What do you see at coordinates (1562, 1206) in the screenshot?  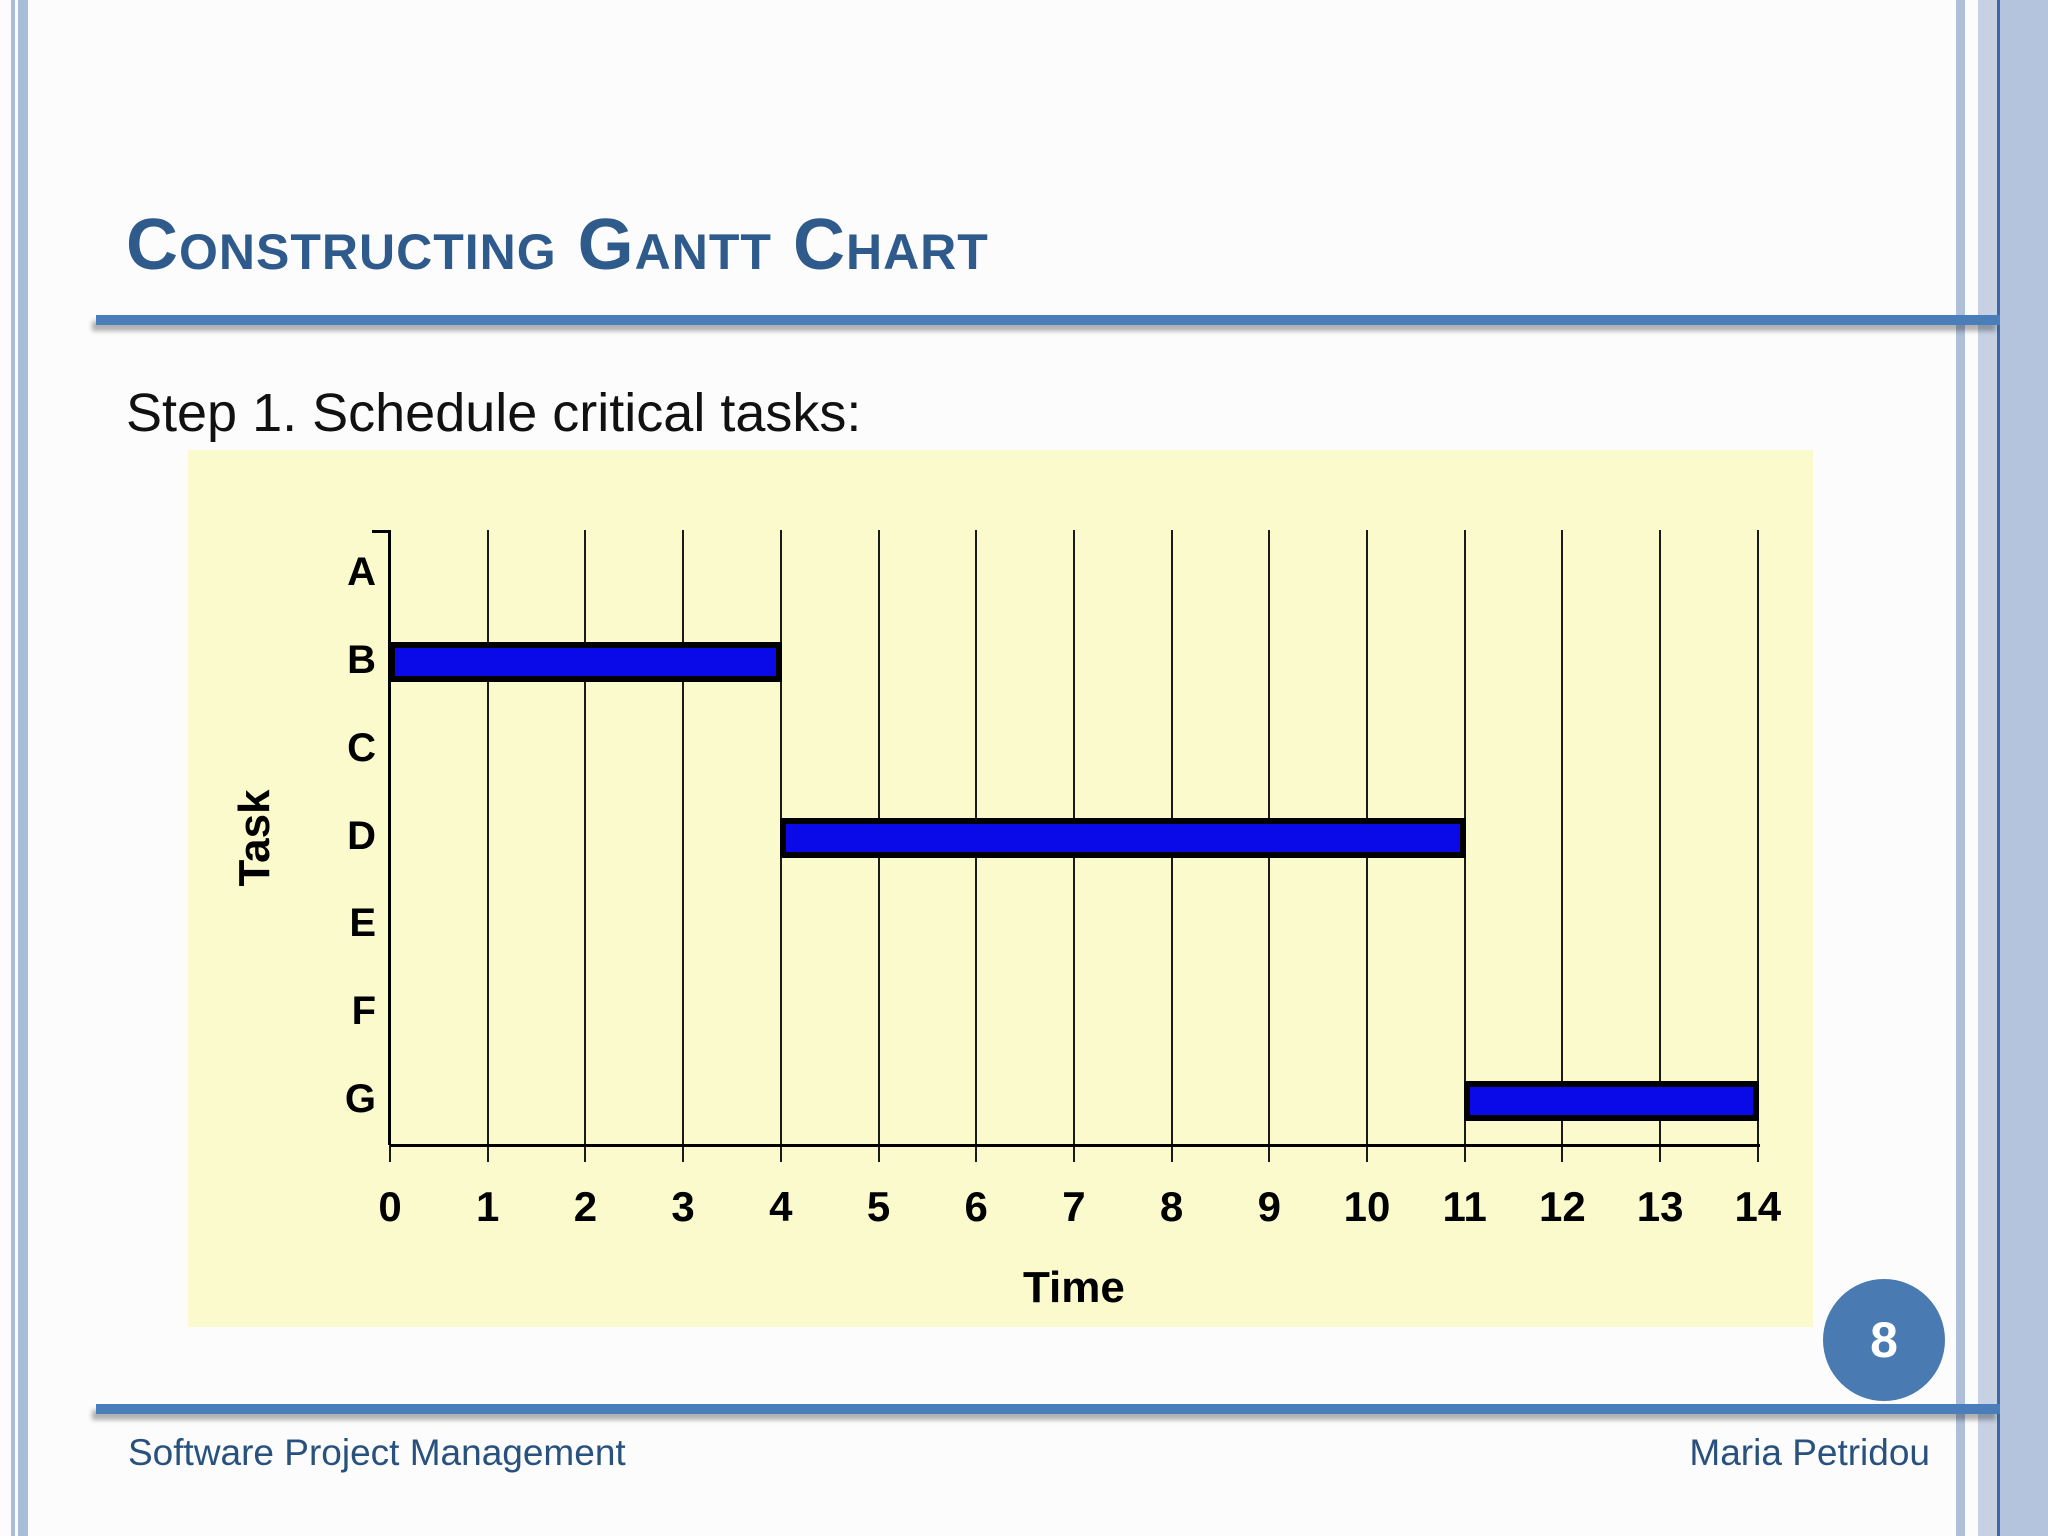 I see `x-tick-label: 12` at bounding box center [1562, 1206].